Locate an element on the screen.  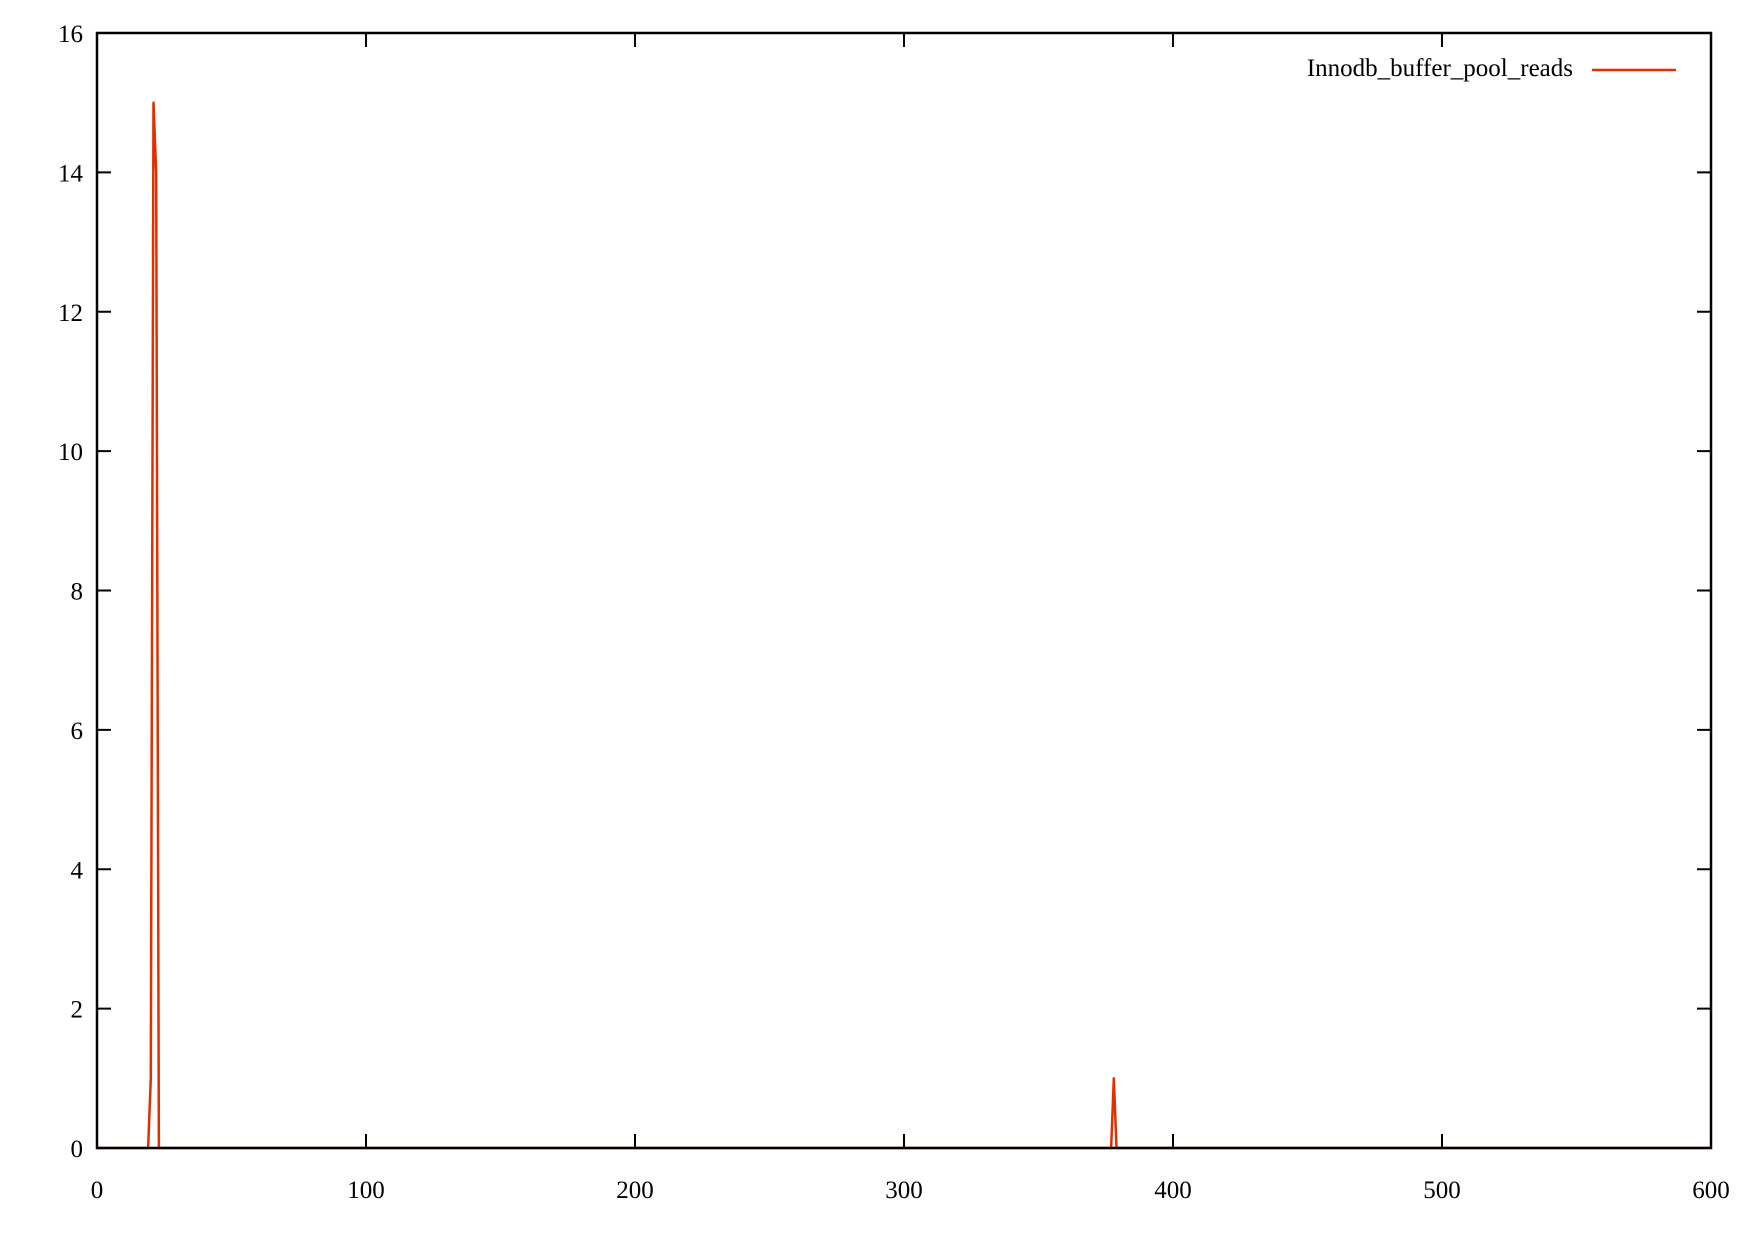
y-tick-label: 10 is located at coordinates (70, 452).